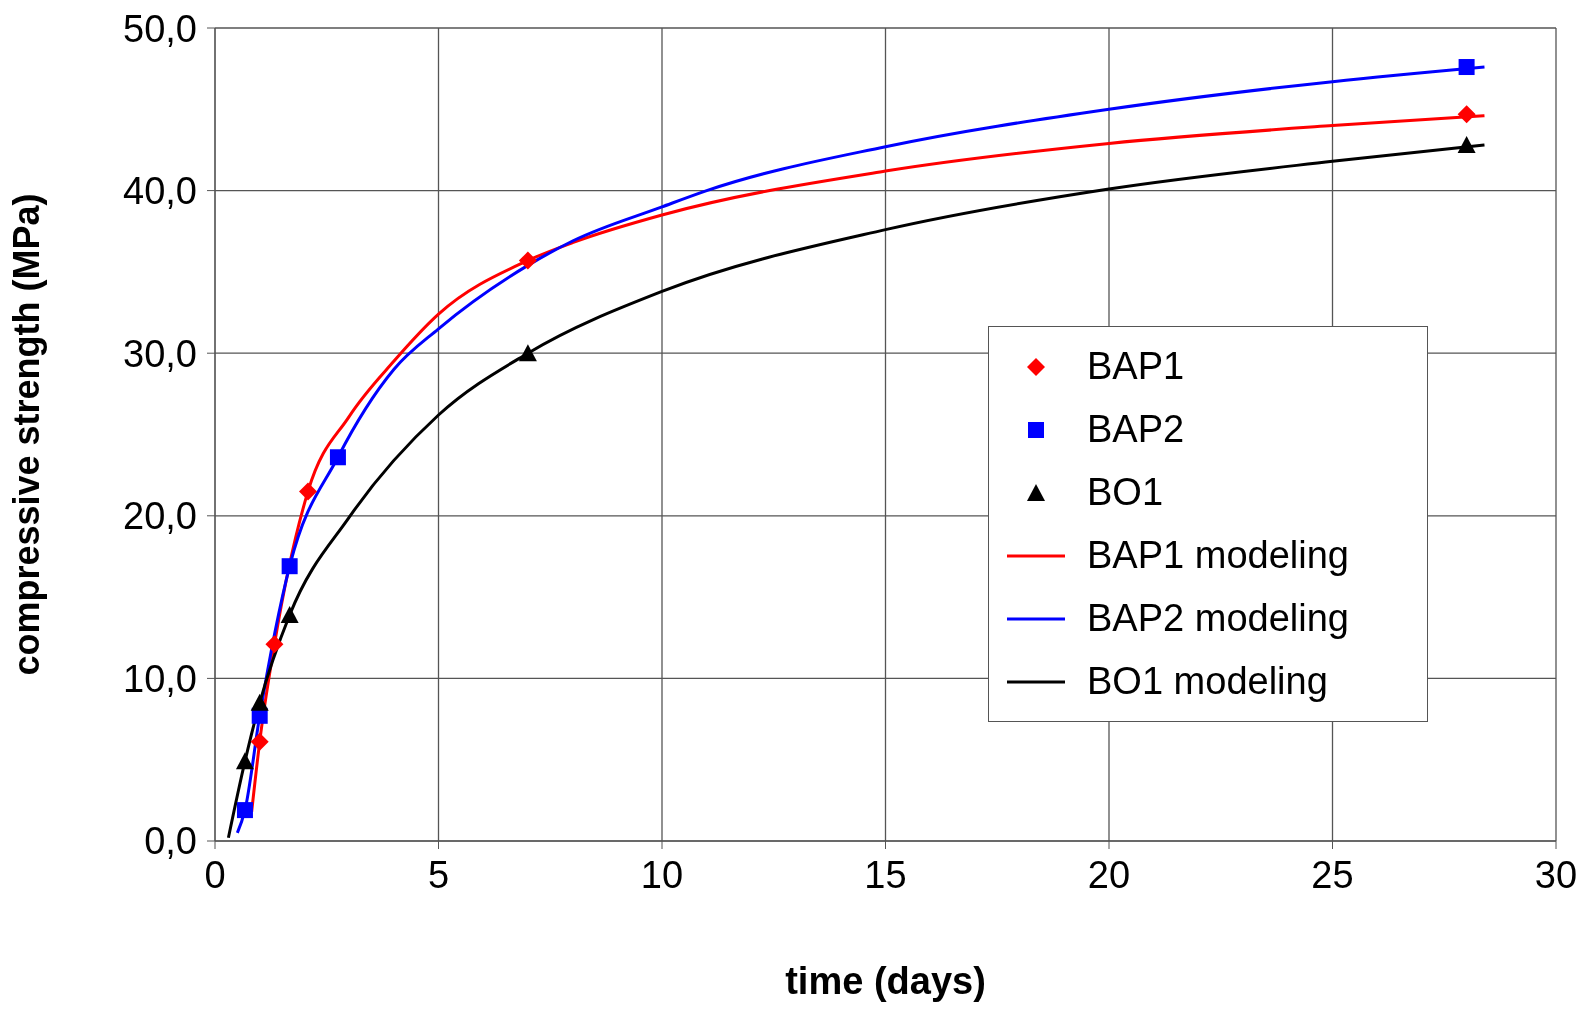 The width and height of the screenshot is (1592, 1017). What do you see at coordinates (1136, 429) in the screenshot?
I see `legend-label: BAP2` at bounding box center [1136, 429].